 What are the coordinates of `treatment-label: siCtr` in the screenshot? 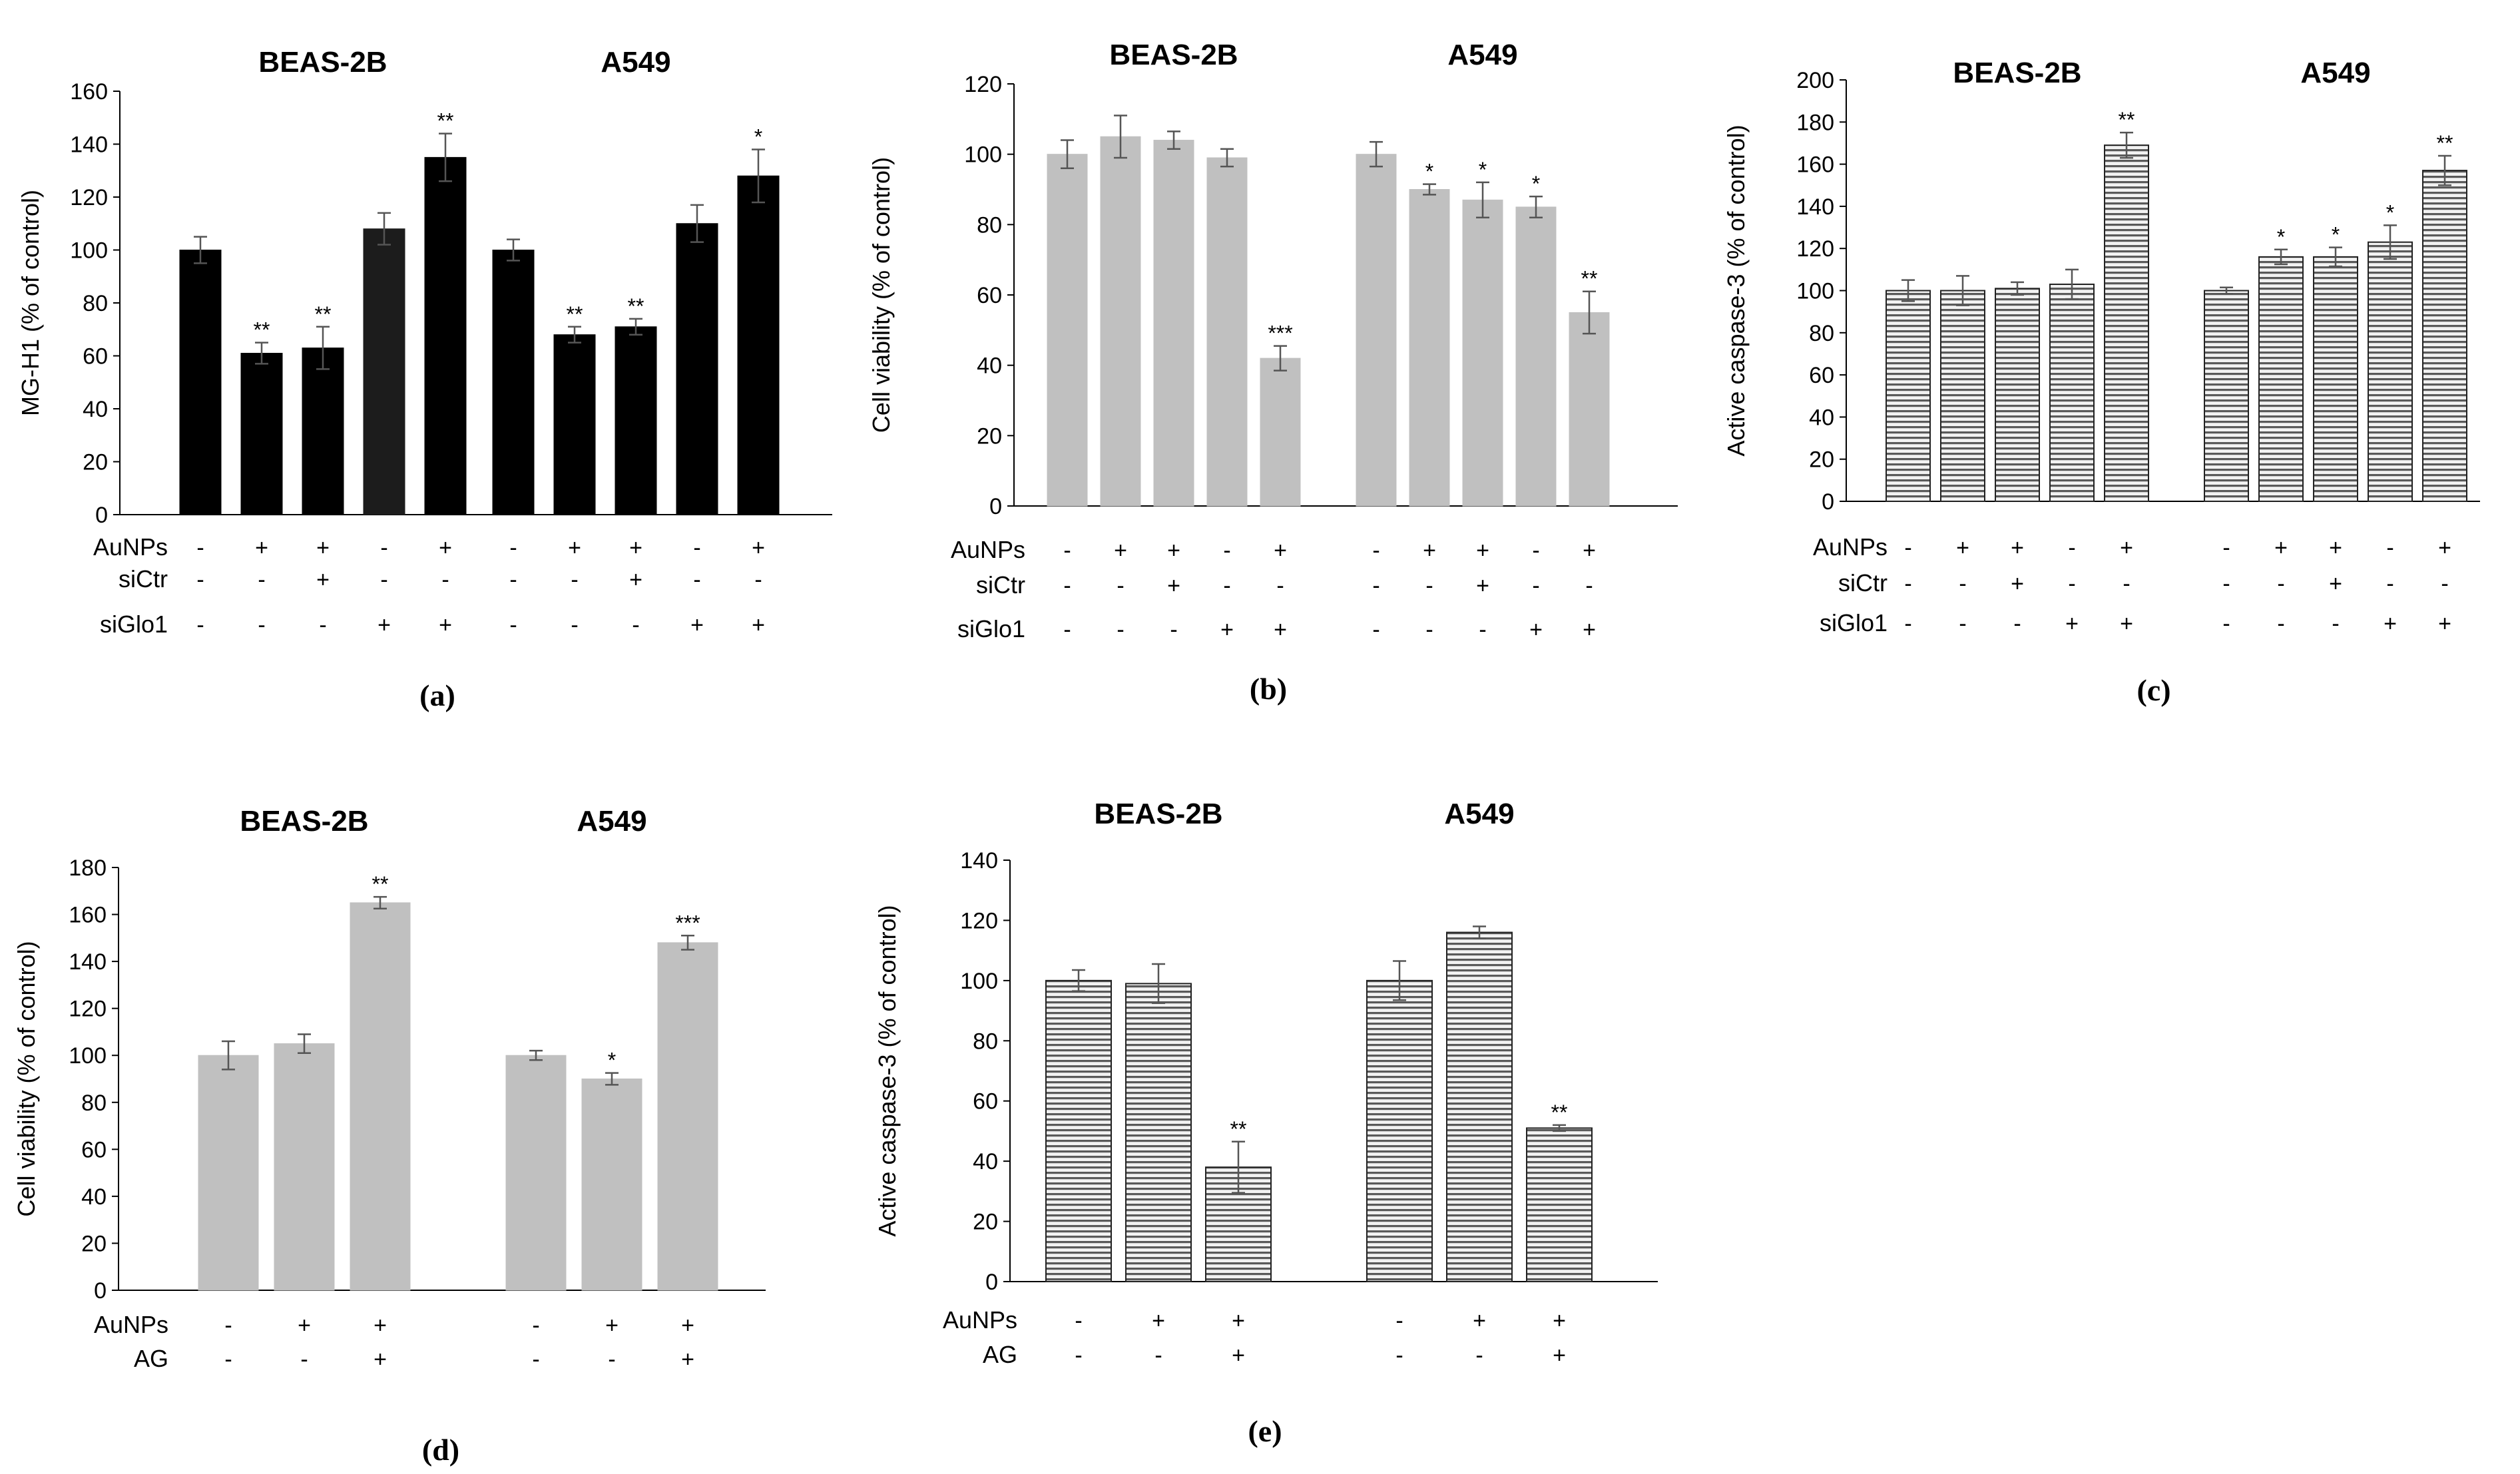 It's located at (143, 579).